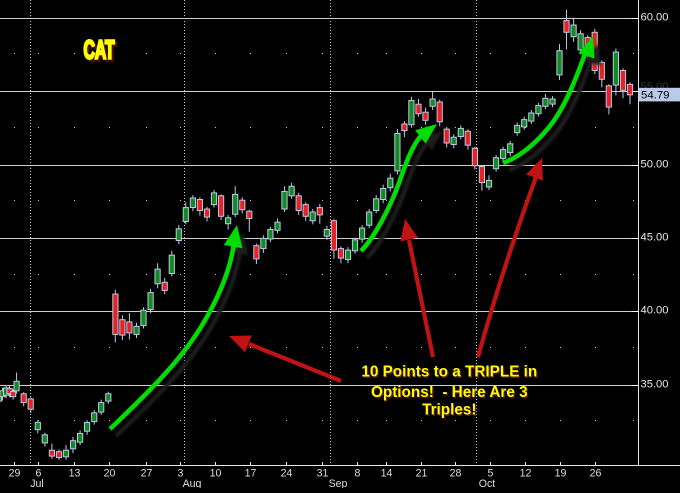  Describe the element at coordinates (147, 474) in the screenshot. I see `svg-text: 27` at that location.